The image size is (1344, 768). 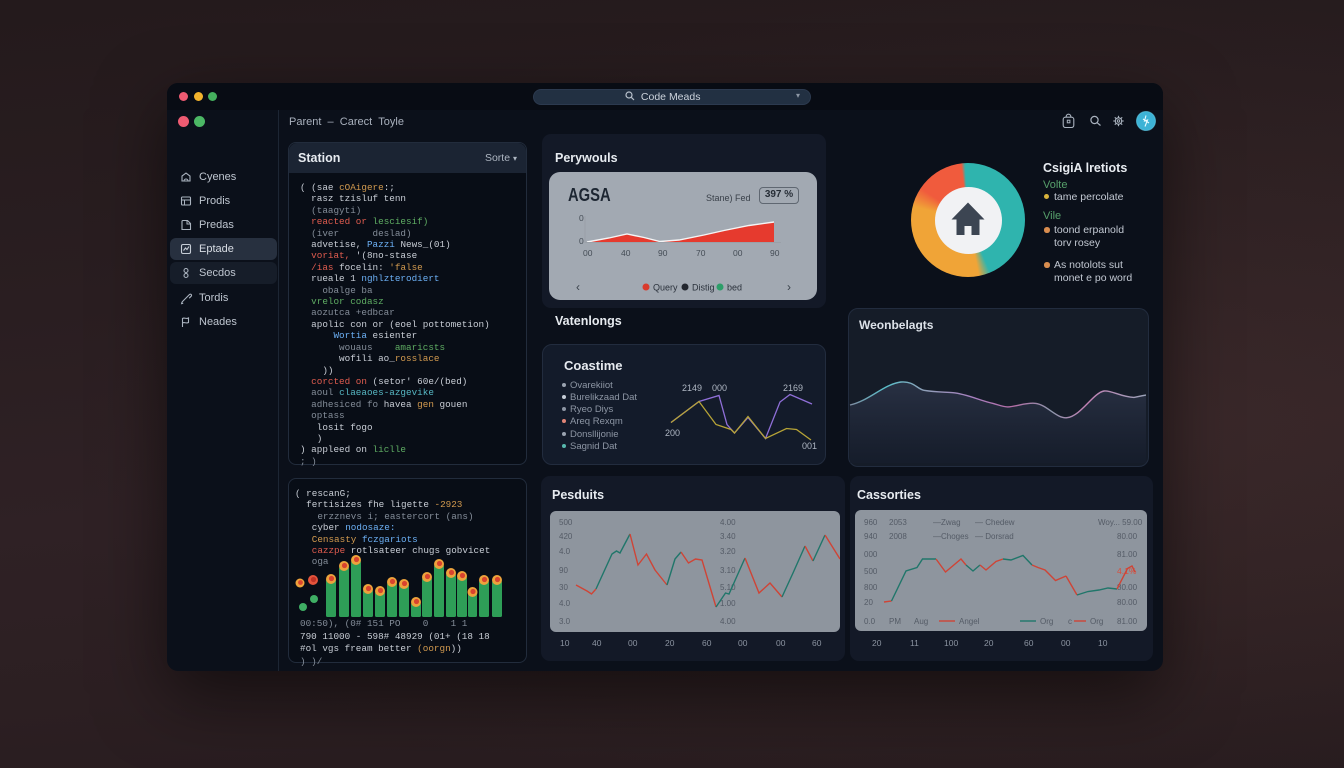 I want to click on svg-text: — Dorsrad, so click(x=994, y=536).